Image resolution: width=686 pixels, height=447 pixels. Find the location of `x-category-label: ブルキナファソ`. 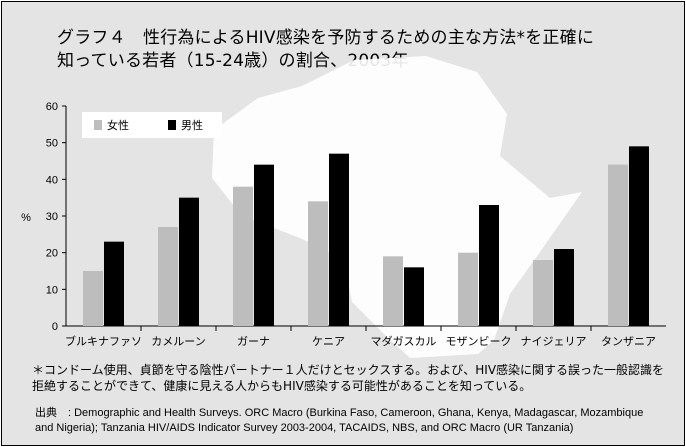

x-category-label: ブルキナファソ is located at coordinates (103, 341).